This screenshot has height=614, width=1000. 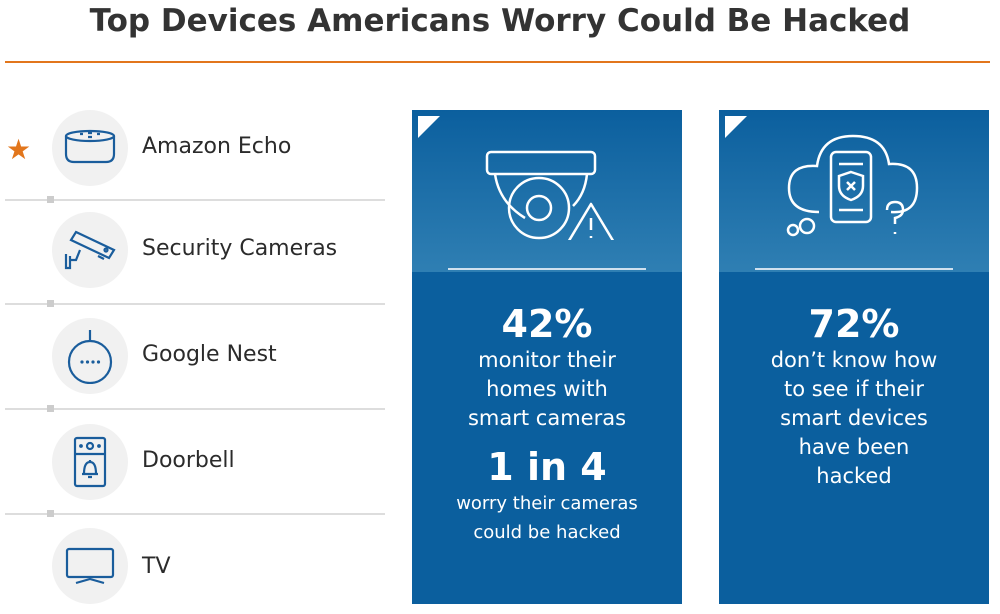 I want to click on stat-text: don’t know how, so click(x=854, y=360).